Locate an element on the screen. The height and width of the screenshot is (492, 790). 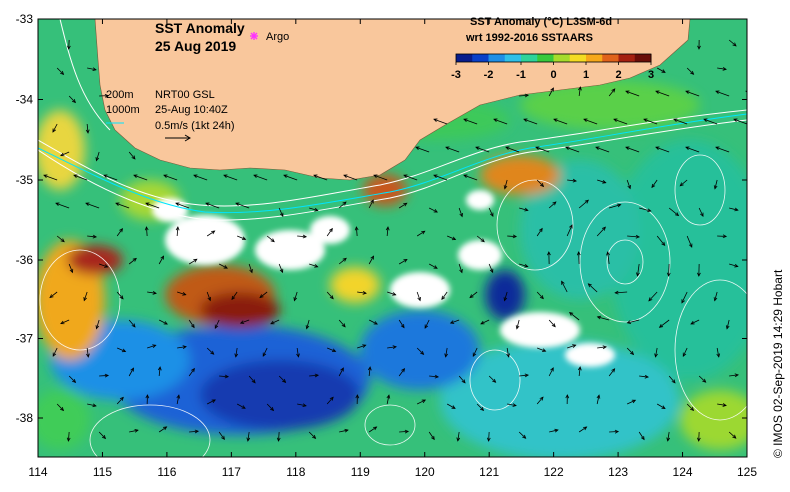
time-label: 25-Aug 10:40Z is located at coordinates (191, 110).